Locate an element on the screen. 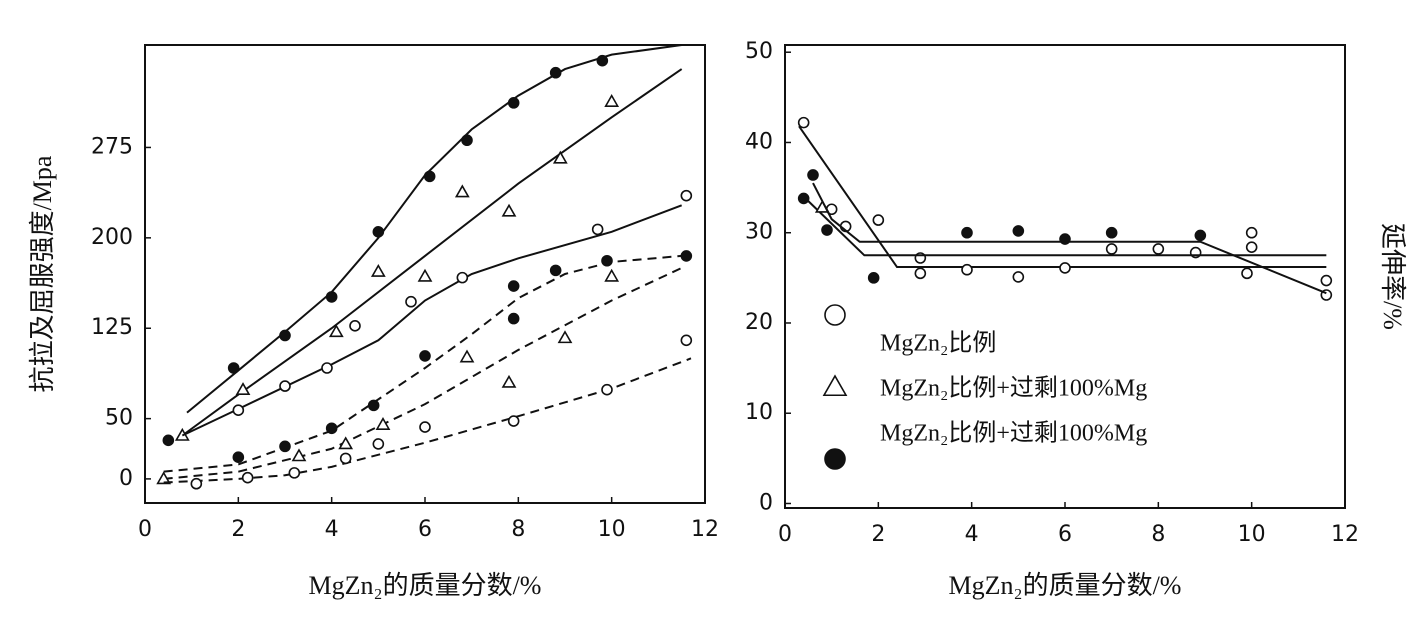 This screenshot has width=1425, height=624. y-tick-label: 30 is located at coordinates (759, 232).